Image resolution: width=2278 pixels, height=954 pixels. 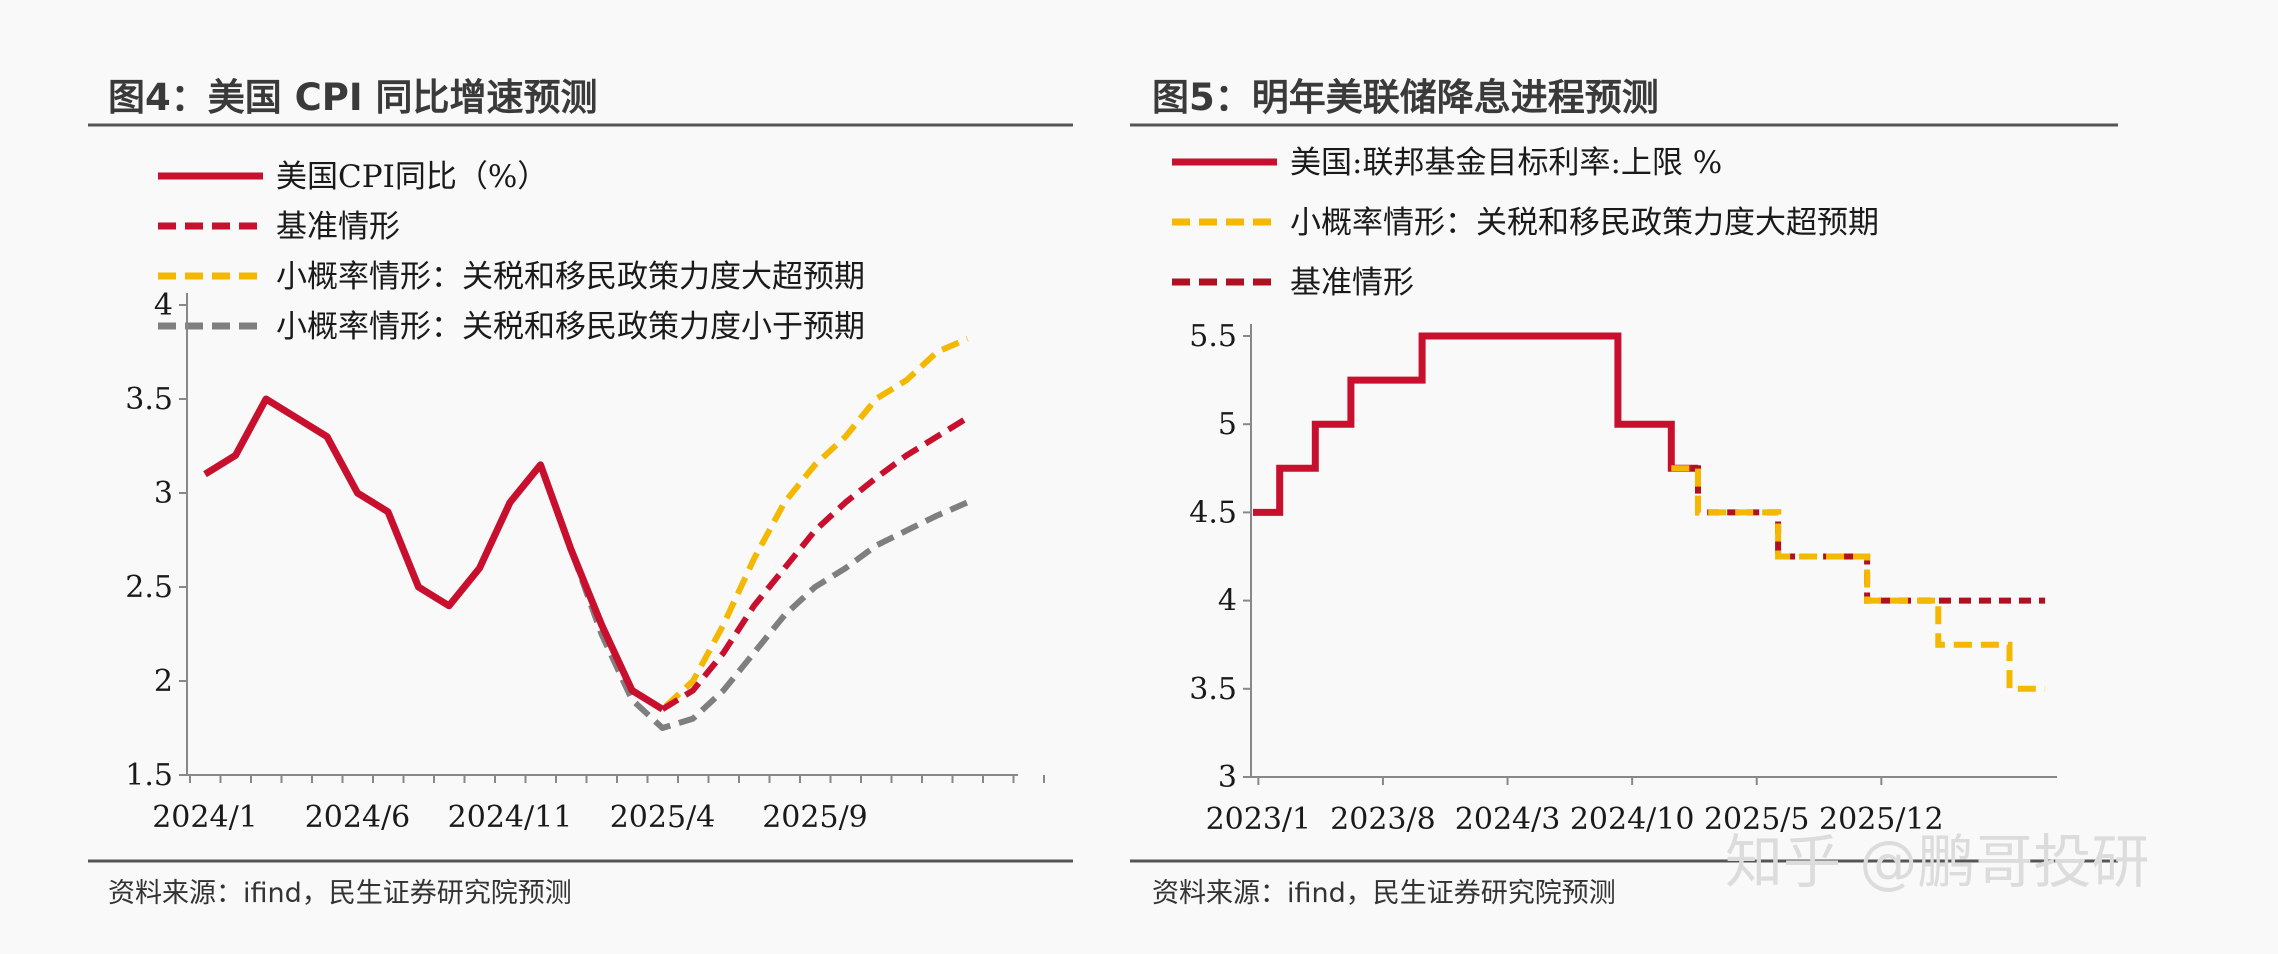 I want to click on legend-label: 美国CPI同比（%）, so click(x=412, y=177).